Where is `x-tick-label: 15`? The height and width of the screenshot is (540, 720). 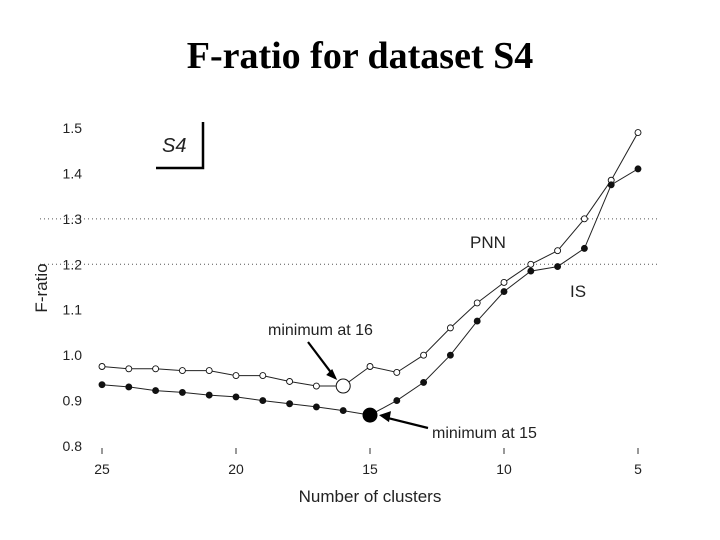
x-tick-label: 15 is located at coordinates (370, 469).